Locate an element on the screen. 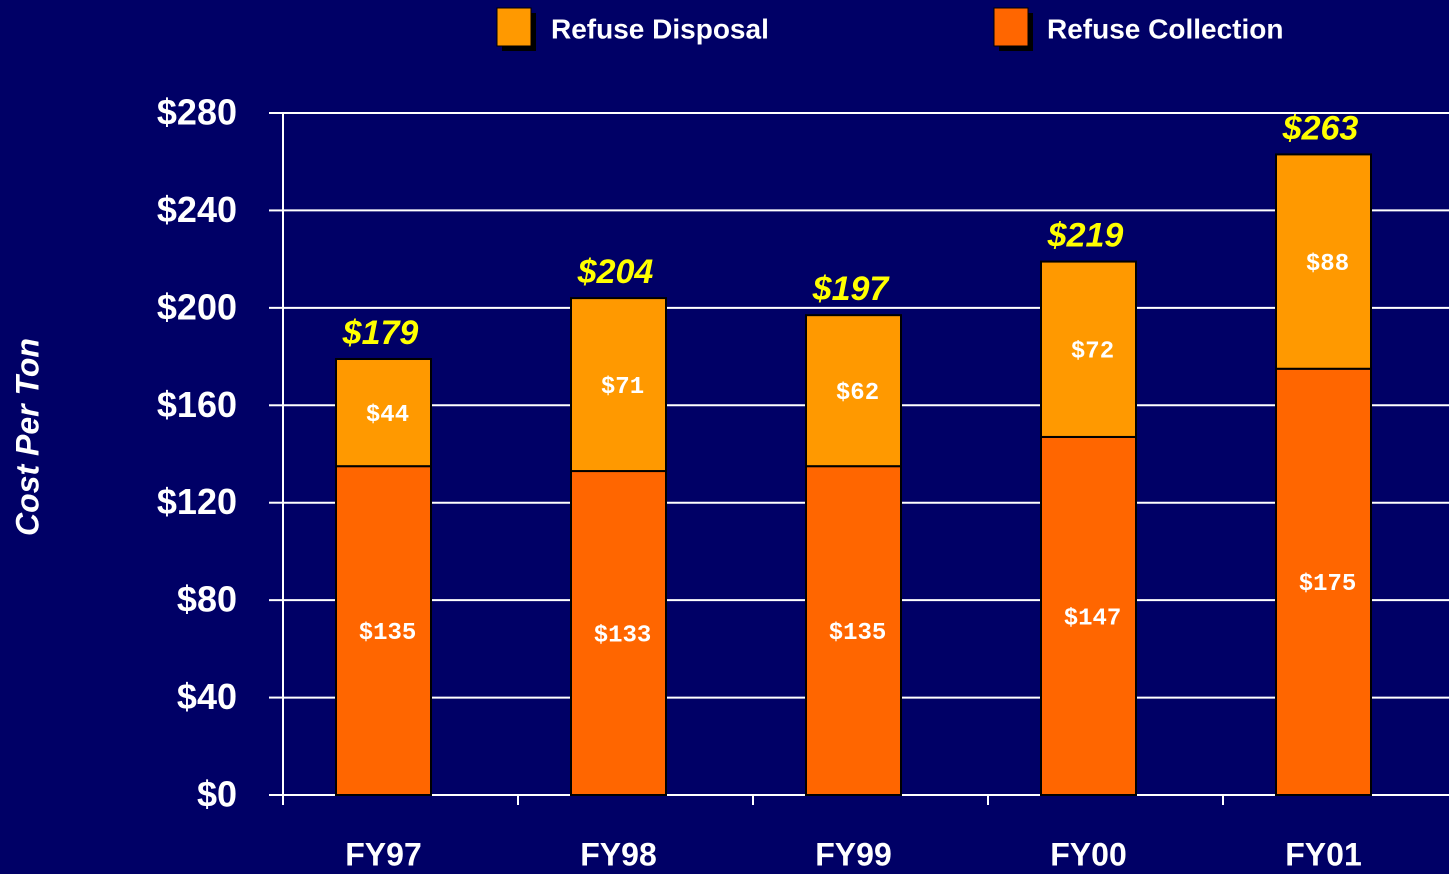  segment-label: $133 is located at coordinates (623, 635).